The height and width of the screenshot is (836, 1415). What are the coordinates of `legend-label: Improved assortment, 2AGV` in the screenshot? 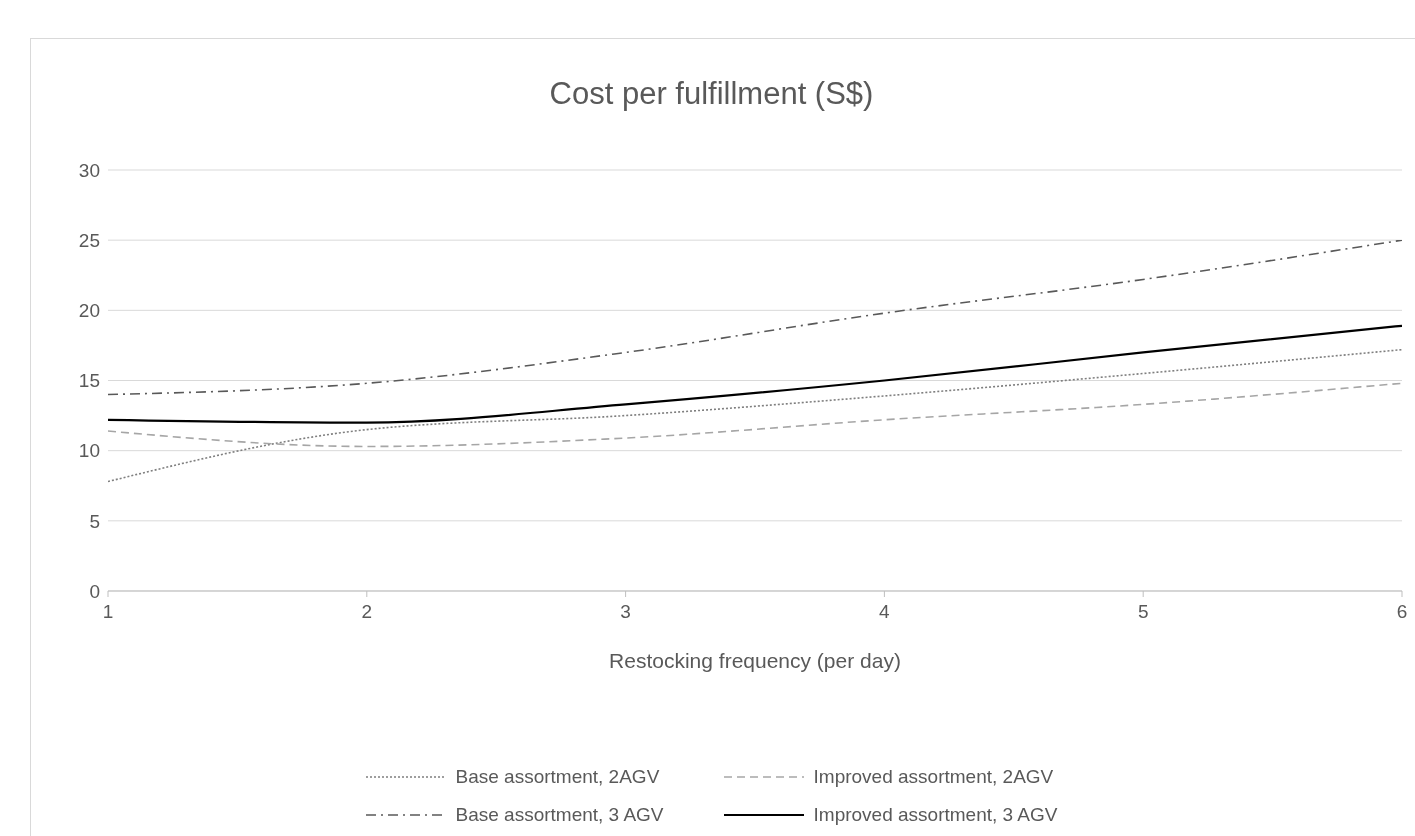 It's located at (933, 777).